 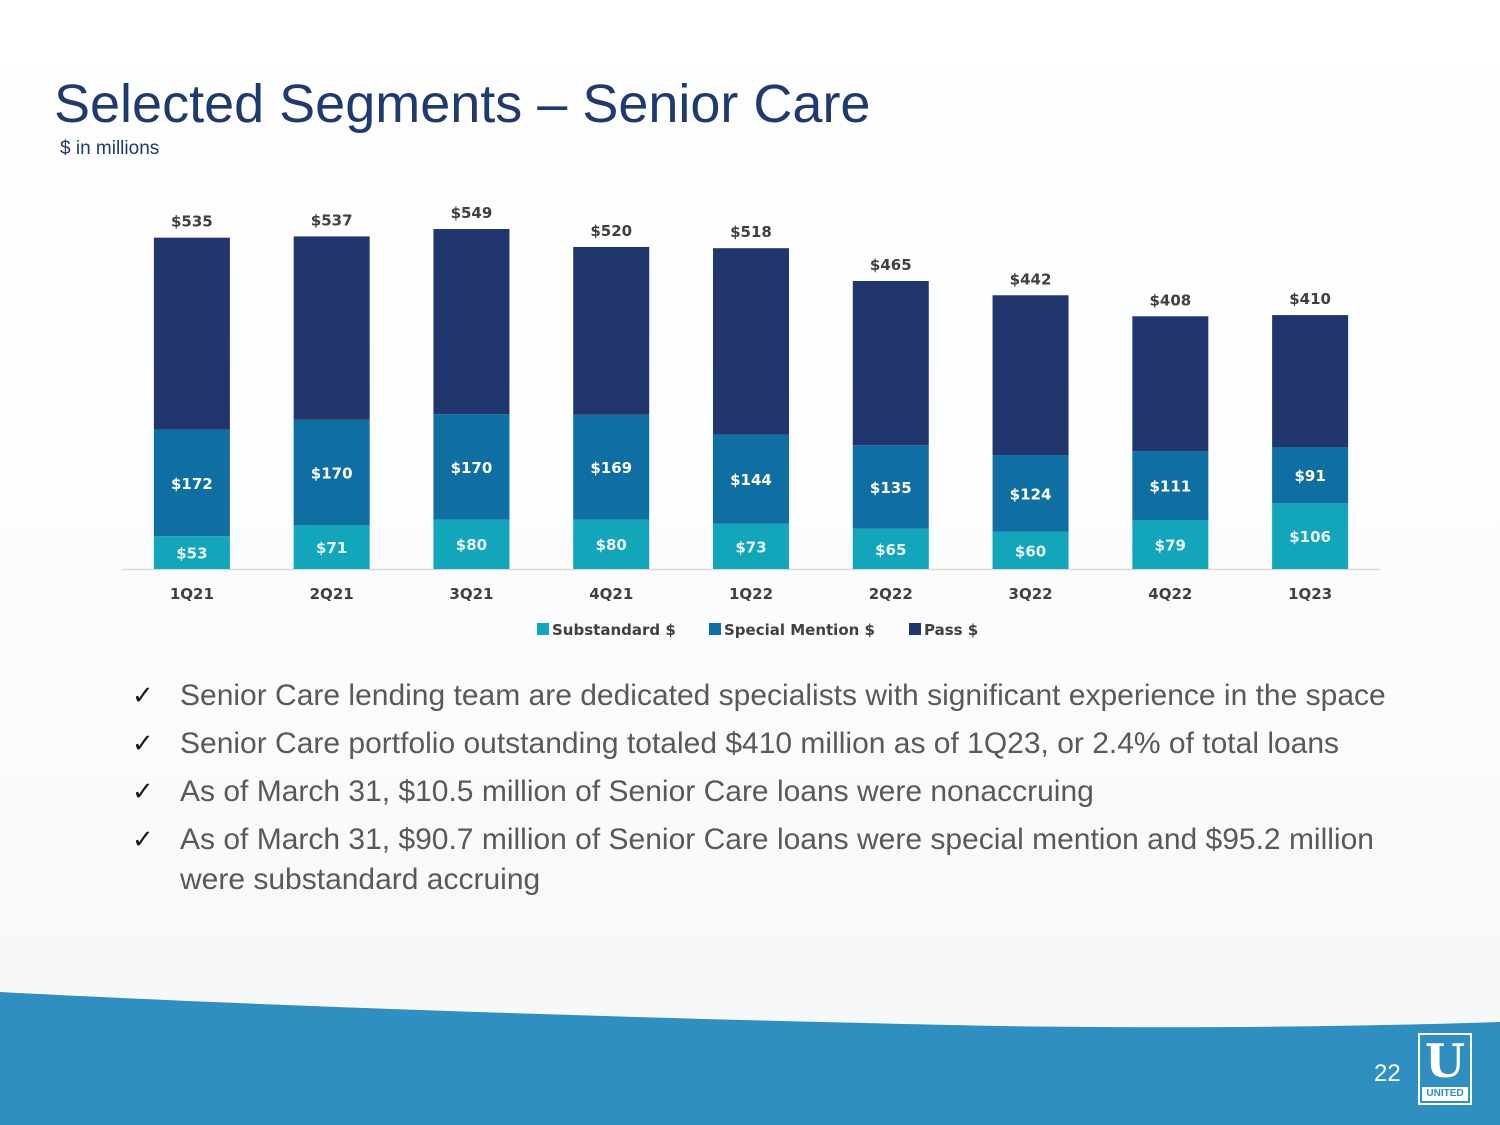 I want to click on logo-letter: U, so click(x=1445, y=1061).